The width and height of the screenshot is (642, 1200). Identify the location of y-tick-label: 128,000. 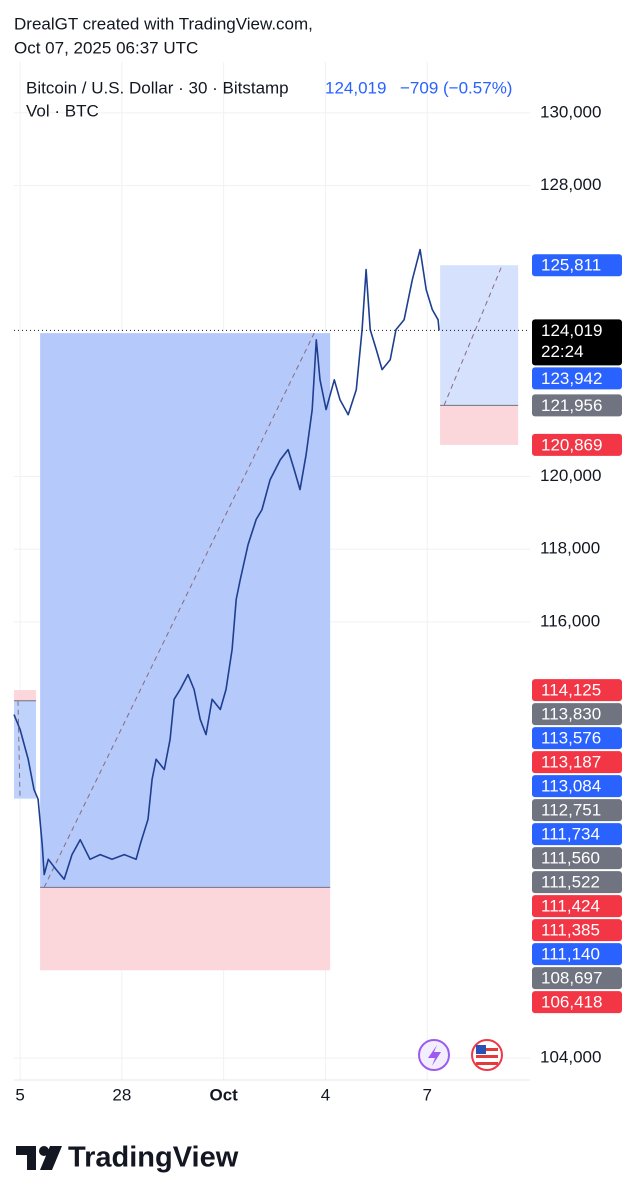
(570, 184).